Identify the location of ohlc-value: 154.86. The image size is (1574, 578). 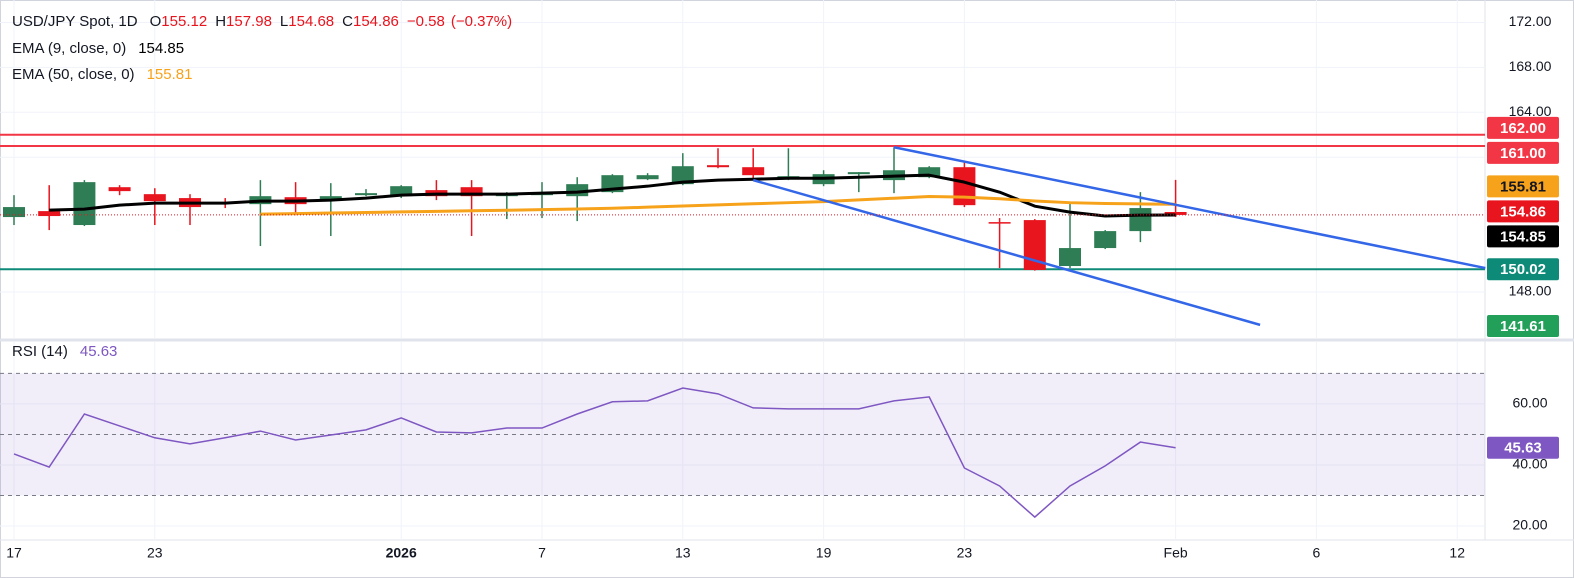
(376, 21).